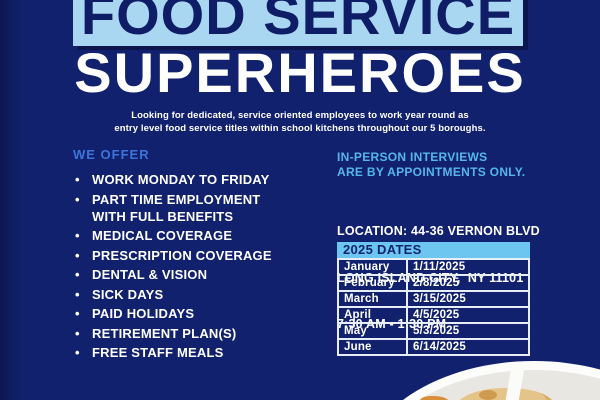 Image resolution: width=600 pixels, height=400 pixels. Describe the element at coordinates (372, 315) in the screenshot. I see `schedule-month: April` at that location.